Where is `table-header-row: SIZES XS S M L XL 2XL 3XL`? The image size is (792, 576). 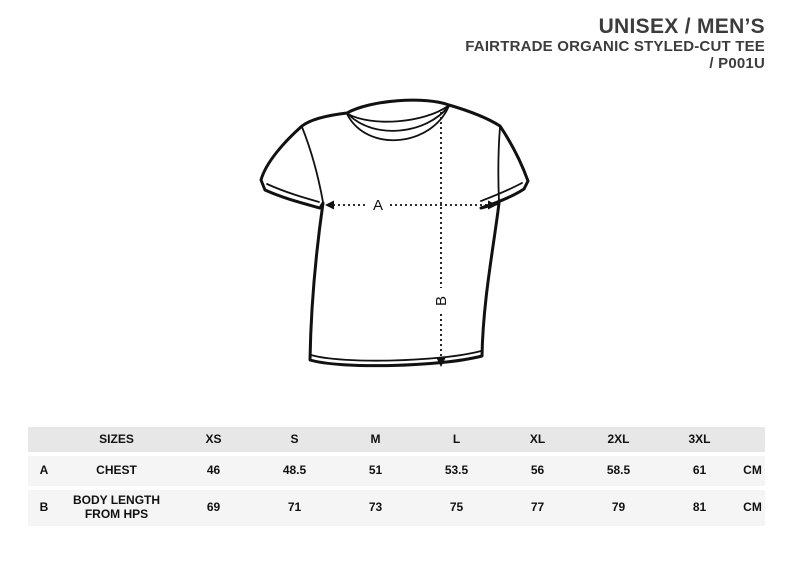 table-header-row: SIZES XS S M L XL 2XL 3XL is located at coordinates (396, 439).